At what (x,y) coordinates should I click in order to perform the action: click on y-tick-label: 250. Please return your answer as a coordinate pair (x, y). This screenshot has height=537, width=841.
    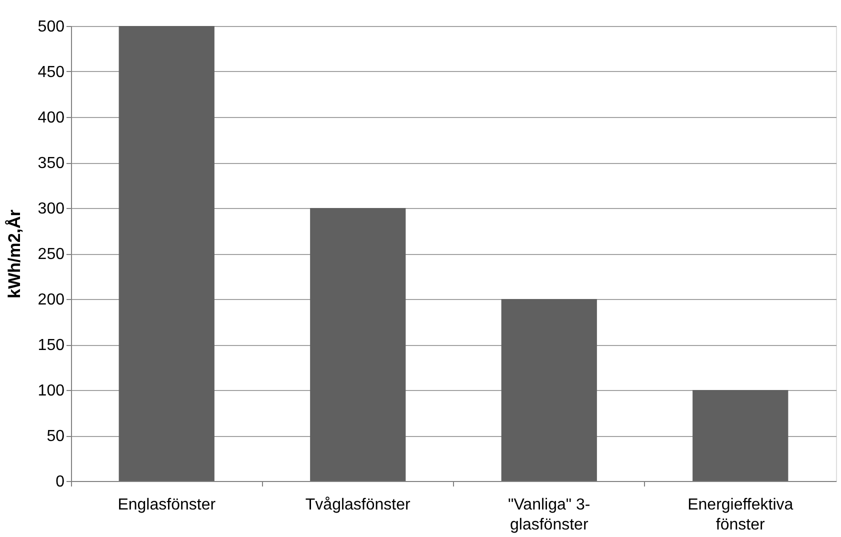
    Looking at the image, I should click on (51, 254).